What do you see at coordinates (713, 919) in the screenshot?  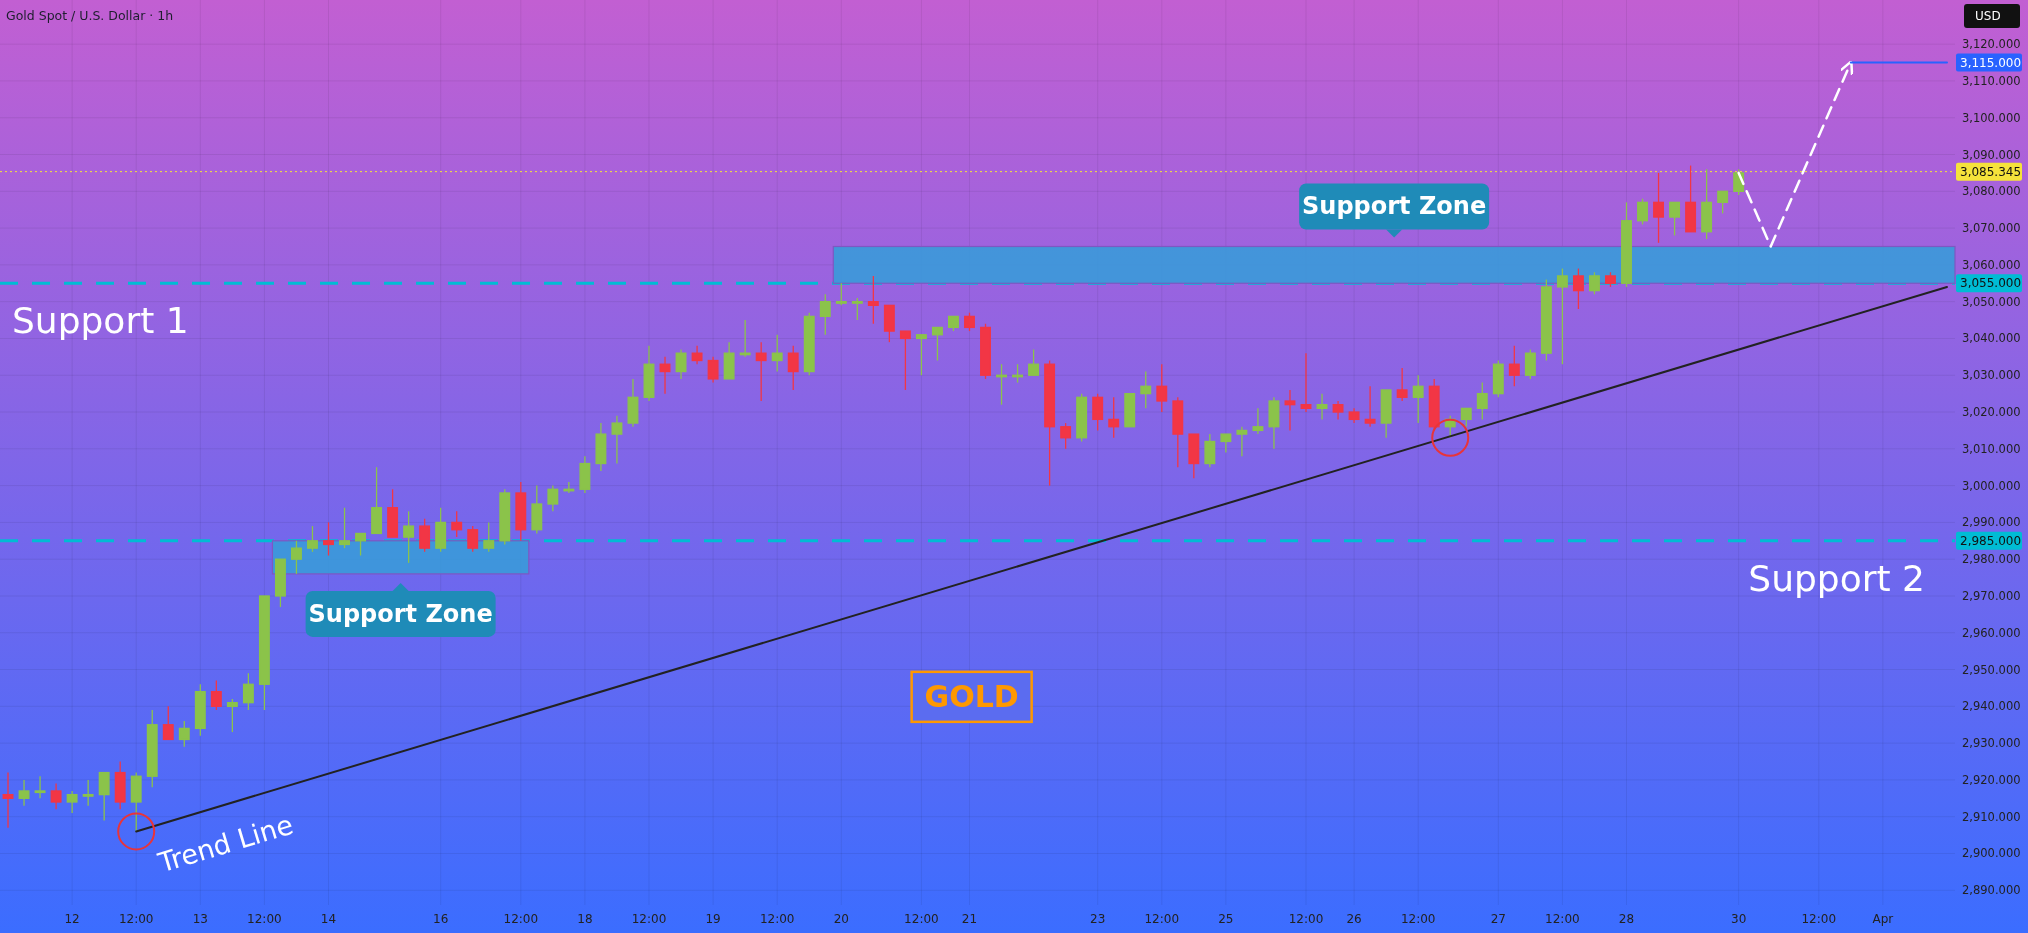 I see `x-tick-label: 19` at bounding box center [713, 919].